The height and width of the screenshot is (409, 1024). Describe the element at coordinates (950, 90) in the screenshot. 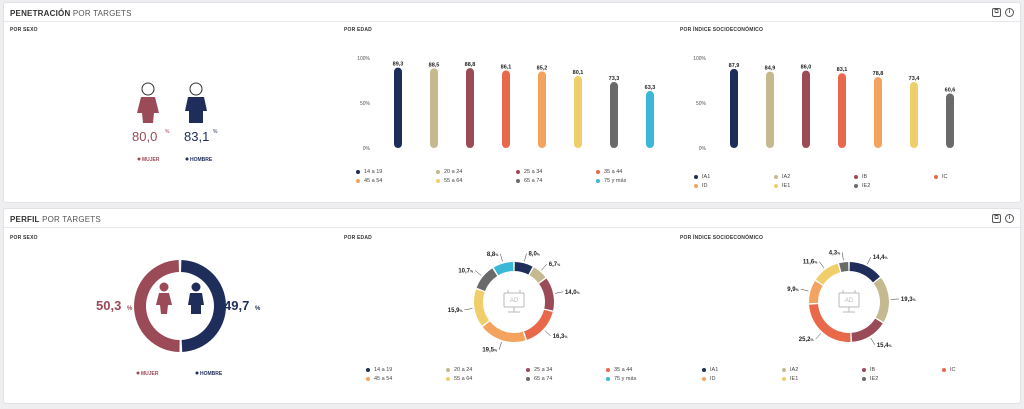

I see `bar-value-label: 60,6` at that location.